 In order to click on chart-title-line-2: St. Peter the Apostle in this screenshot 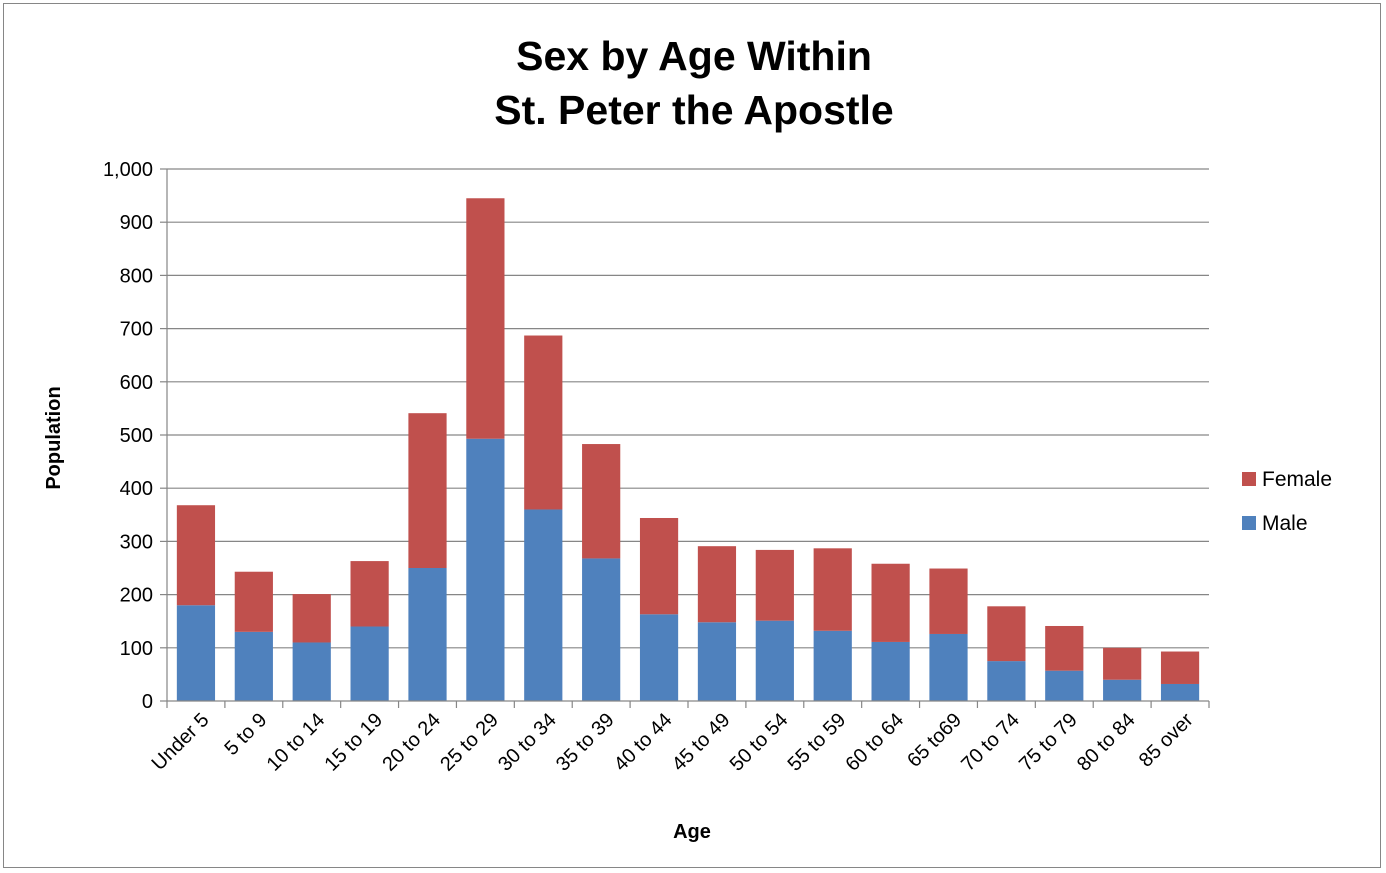, I will do `click(693, 110)`.